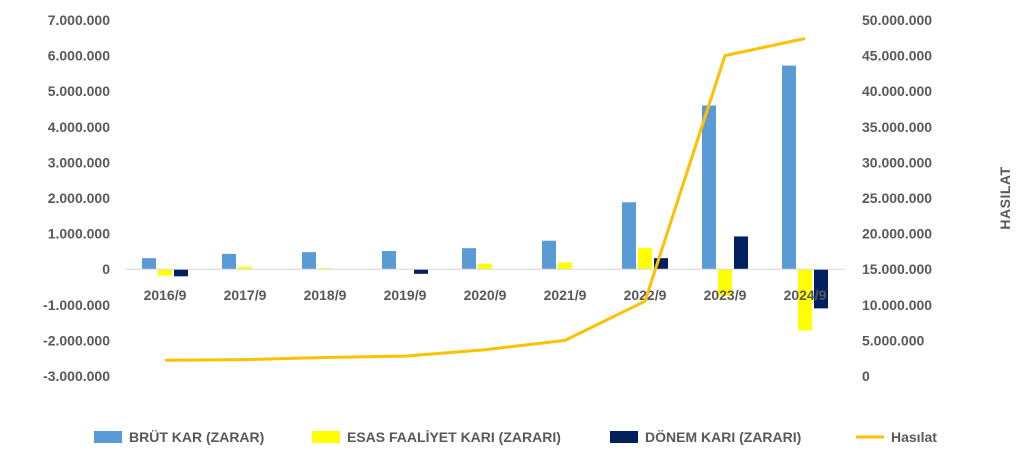  Describe the element at coordinates (1005, 197) in the screenshot. I see `right-axis-label: HASILAT` at that location.